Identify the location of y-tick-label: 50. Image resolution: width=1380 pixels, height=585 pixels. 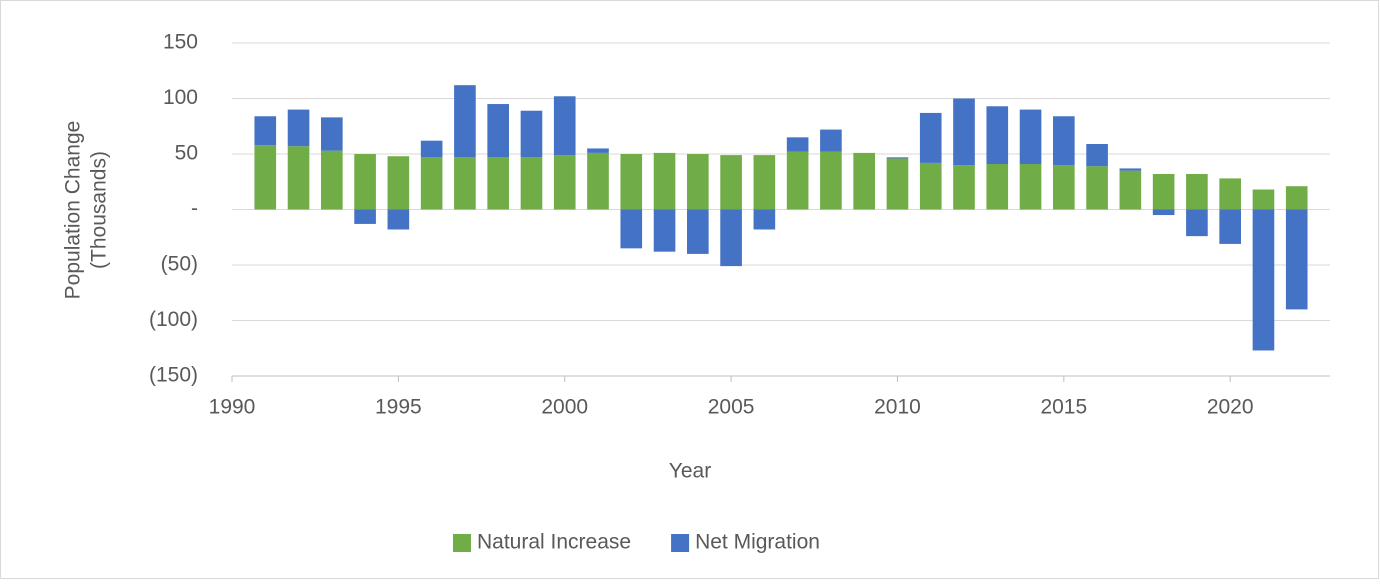
(186, 153).